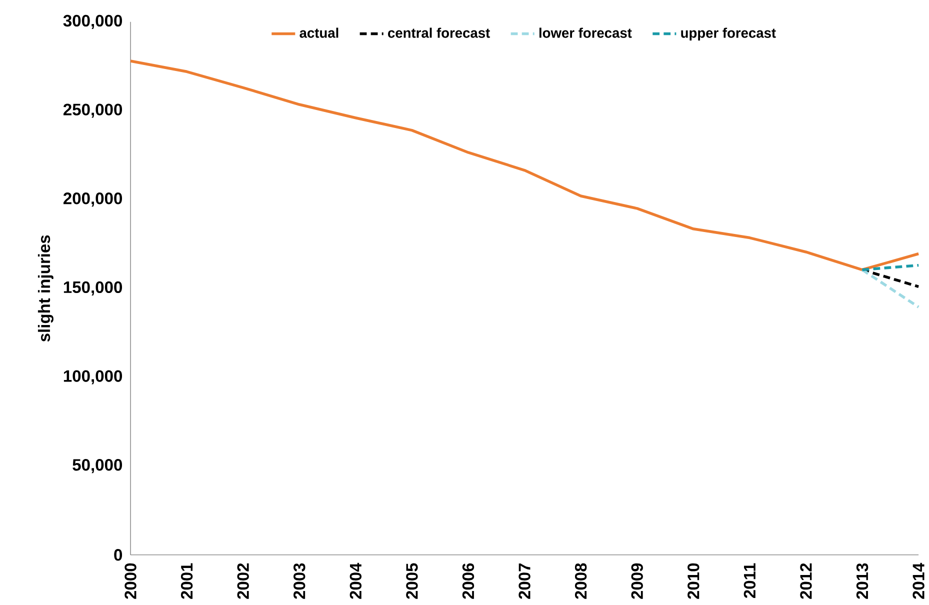  Describe the element at coordinates (750, 580) in the screenshot. I see `x-tick-label: 2011` at that location.